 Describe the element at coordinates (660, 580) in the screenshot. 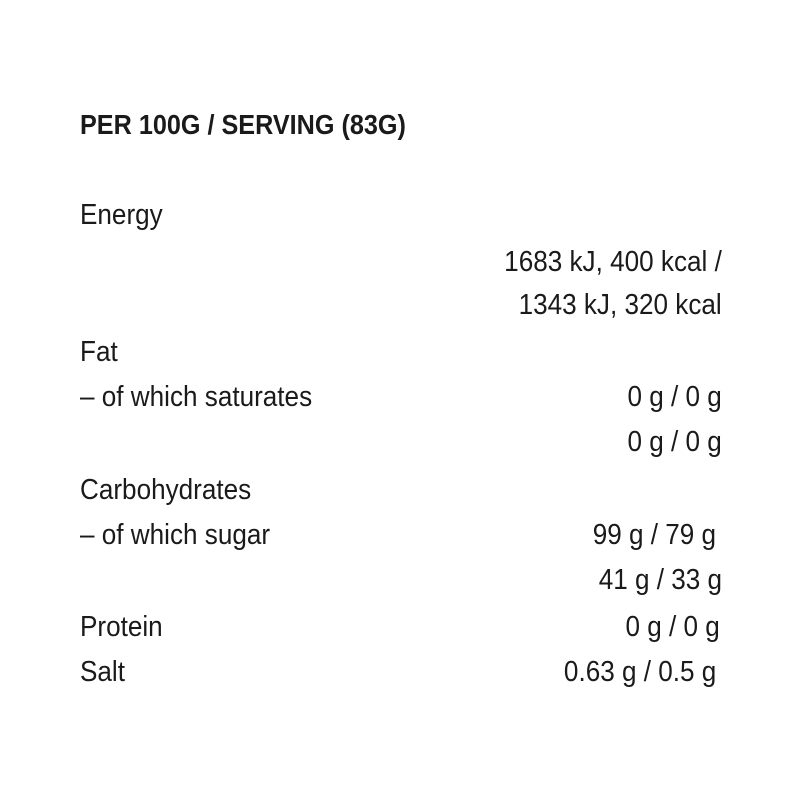

I see `value-sugar: 41 g / 33 g` at that location.